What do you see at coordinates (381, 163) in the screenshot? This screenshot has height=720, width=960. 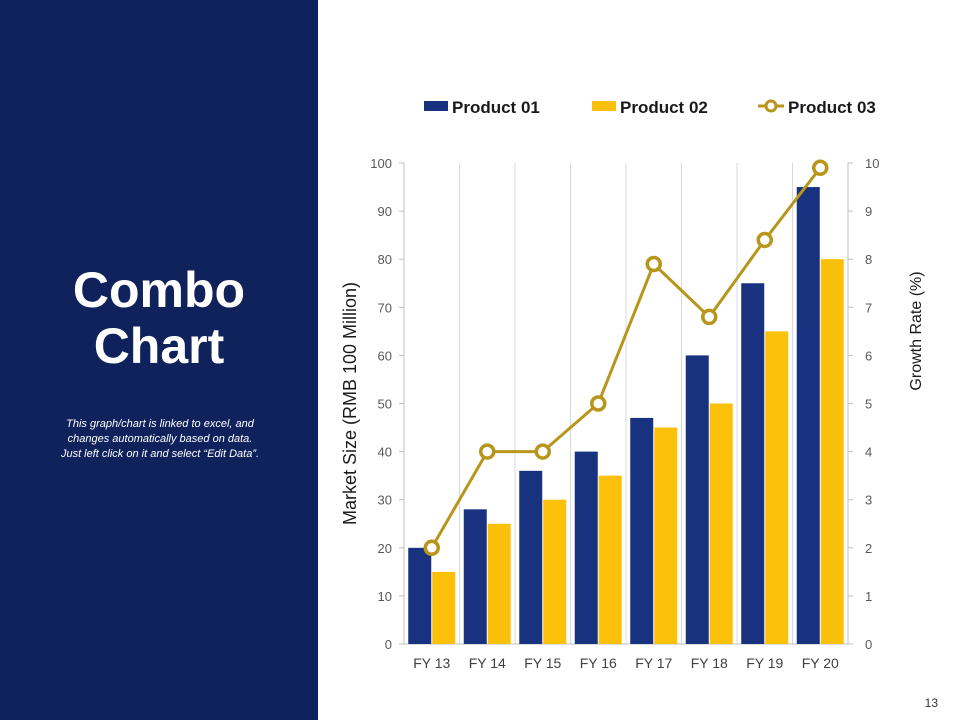 I see `y-tick-label: 100` at bounding box center [381, 163].